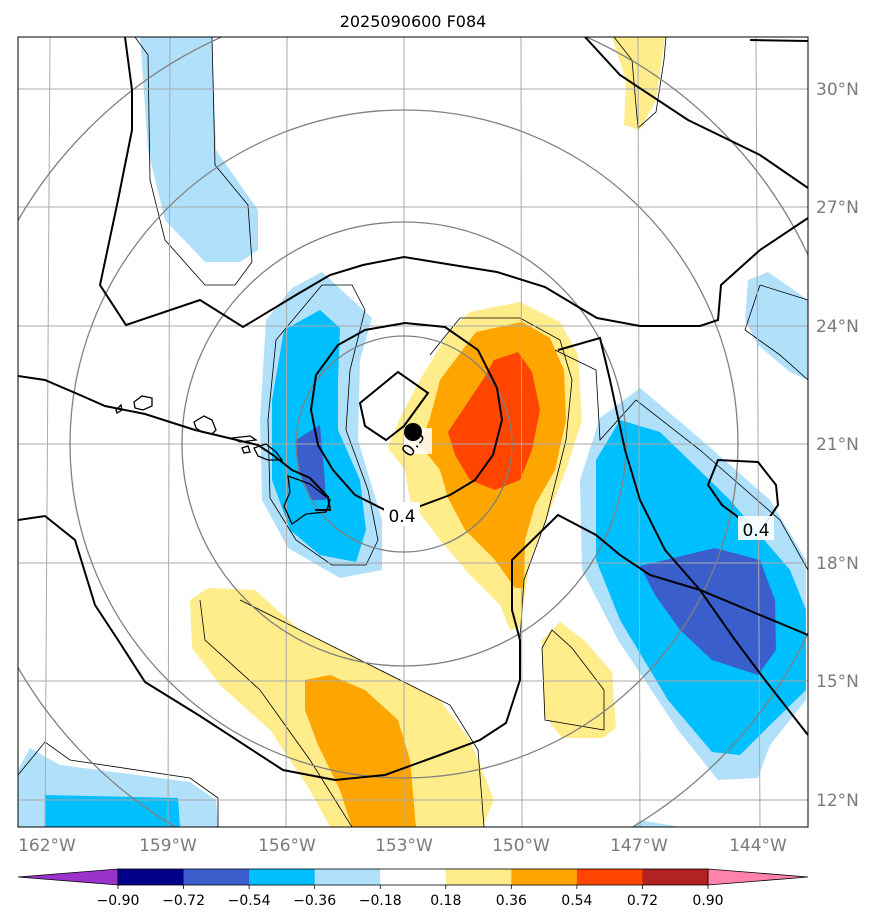  I want to click on meridian-150w, so click(521, 432).